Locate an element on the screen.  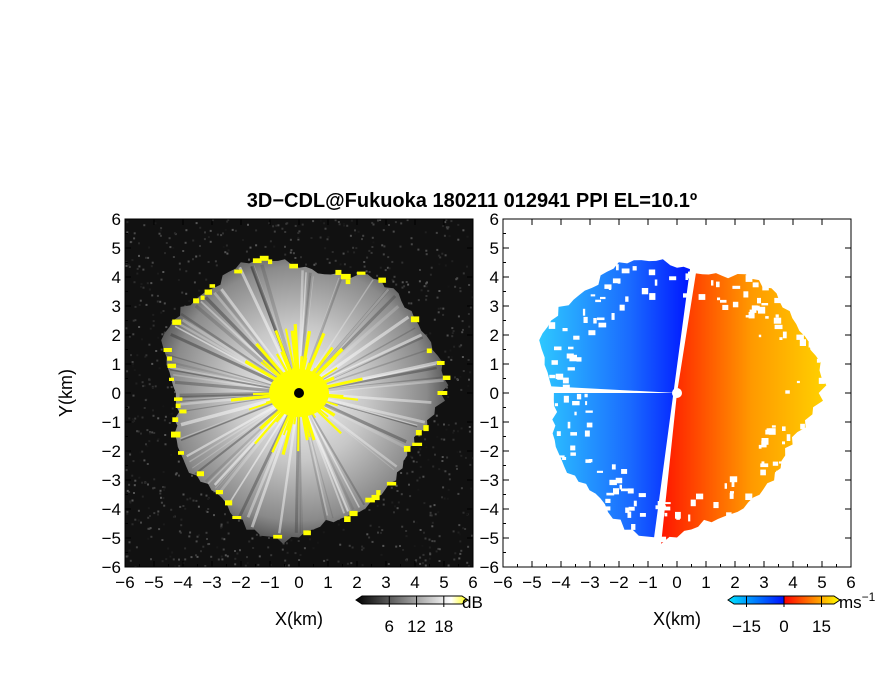
snr-center-saturation is located at coordinates (296, 389).